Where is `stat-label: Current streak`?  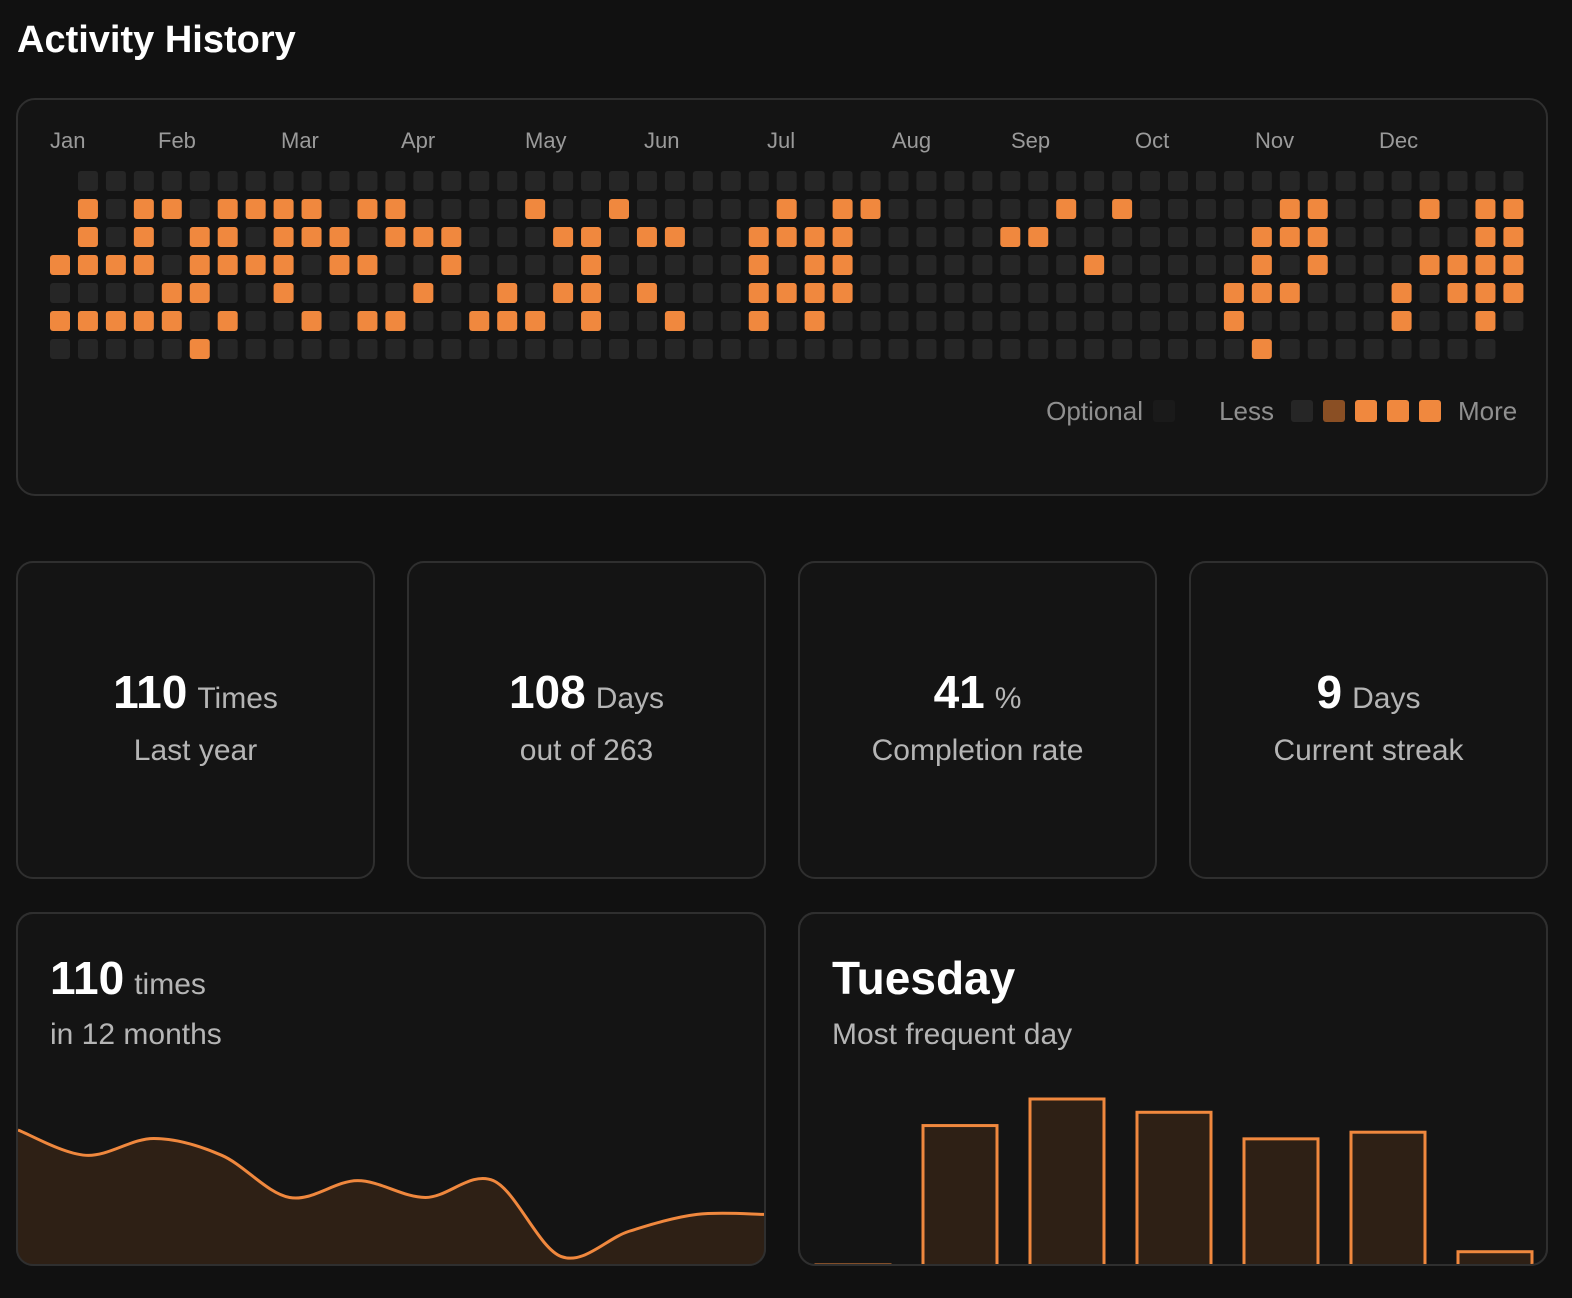
stat-label: Current streak is located at coordinates (1368, 750).